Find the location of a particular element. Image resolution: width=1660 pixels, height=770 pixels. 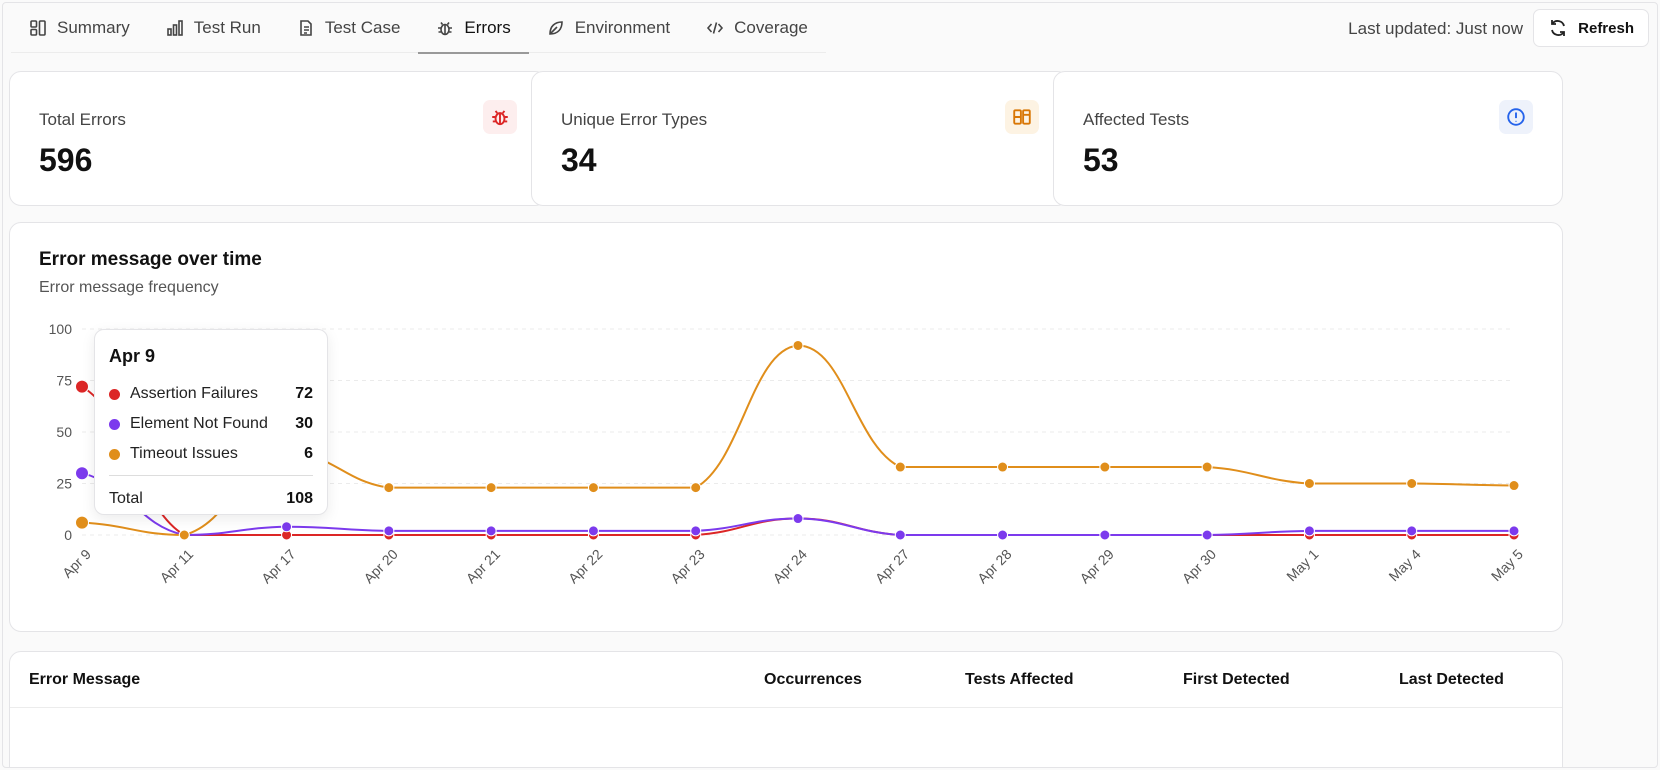

x-tick-label: May 5 is located at coordinates (1507, 565).